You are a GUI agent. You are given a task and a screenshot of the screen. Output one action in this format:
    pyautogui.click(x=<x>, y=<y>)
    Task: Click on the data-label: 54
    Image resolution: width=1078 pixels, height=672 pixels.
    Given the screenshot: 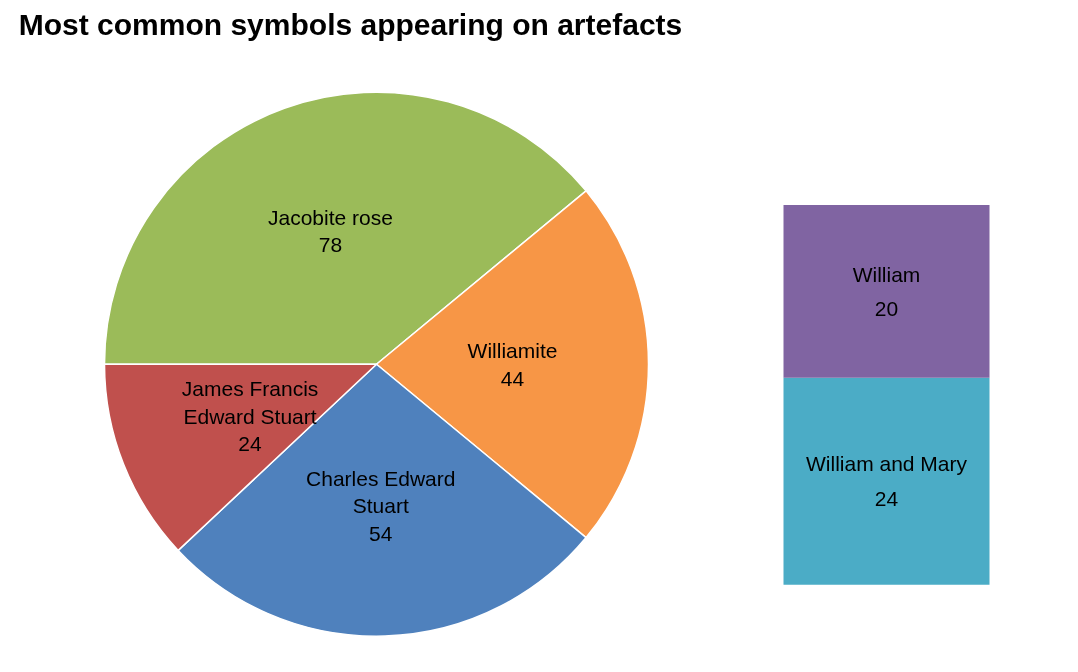 What is the action you would take?
    pyautogui.click(x=381, y=533)
    